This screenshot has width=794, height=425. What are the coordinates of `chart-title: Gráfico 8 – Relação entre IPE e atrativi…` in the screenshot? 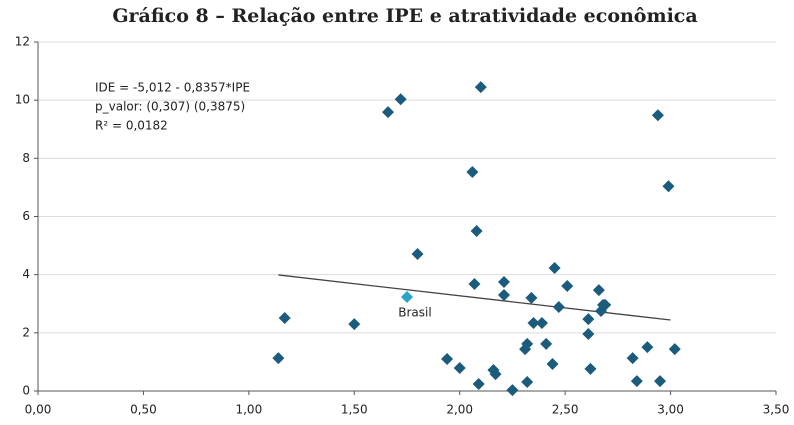 It's located at (404, 16).